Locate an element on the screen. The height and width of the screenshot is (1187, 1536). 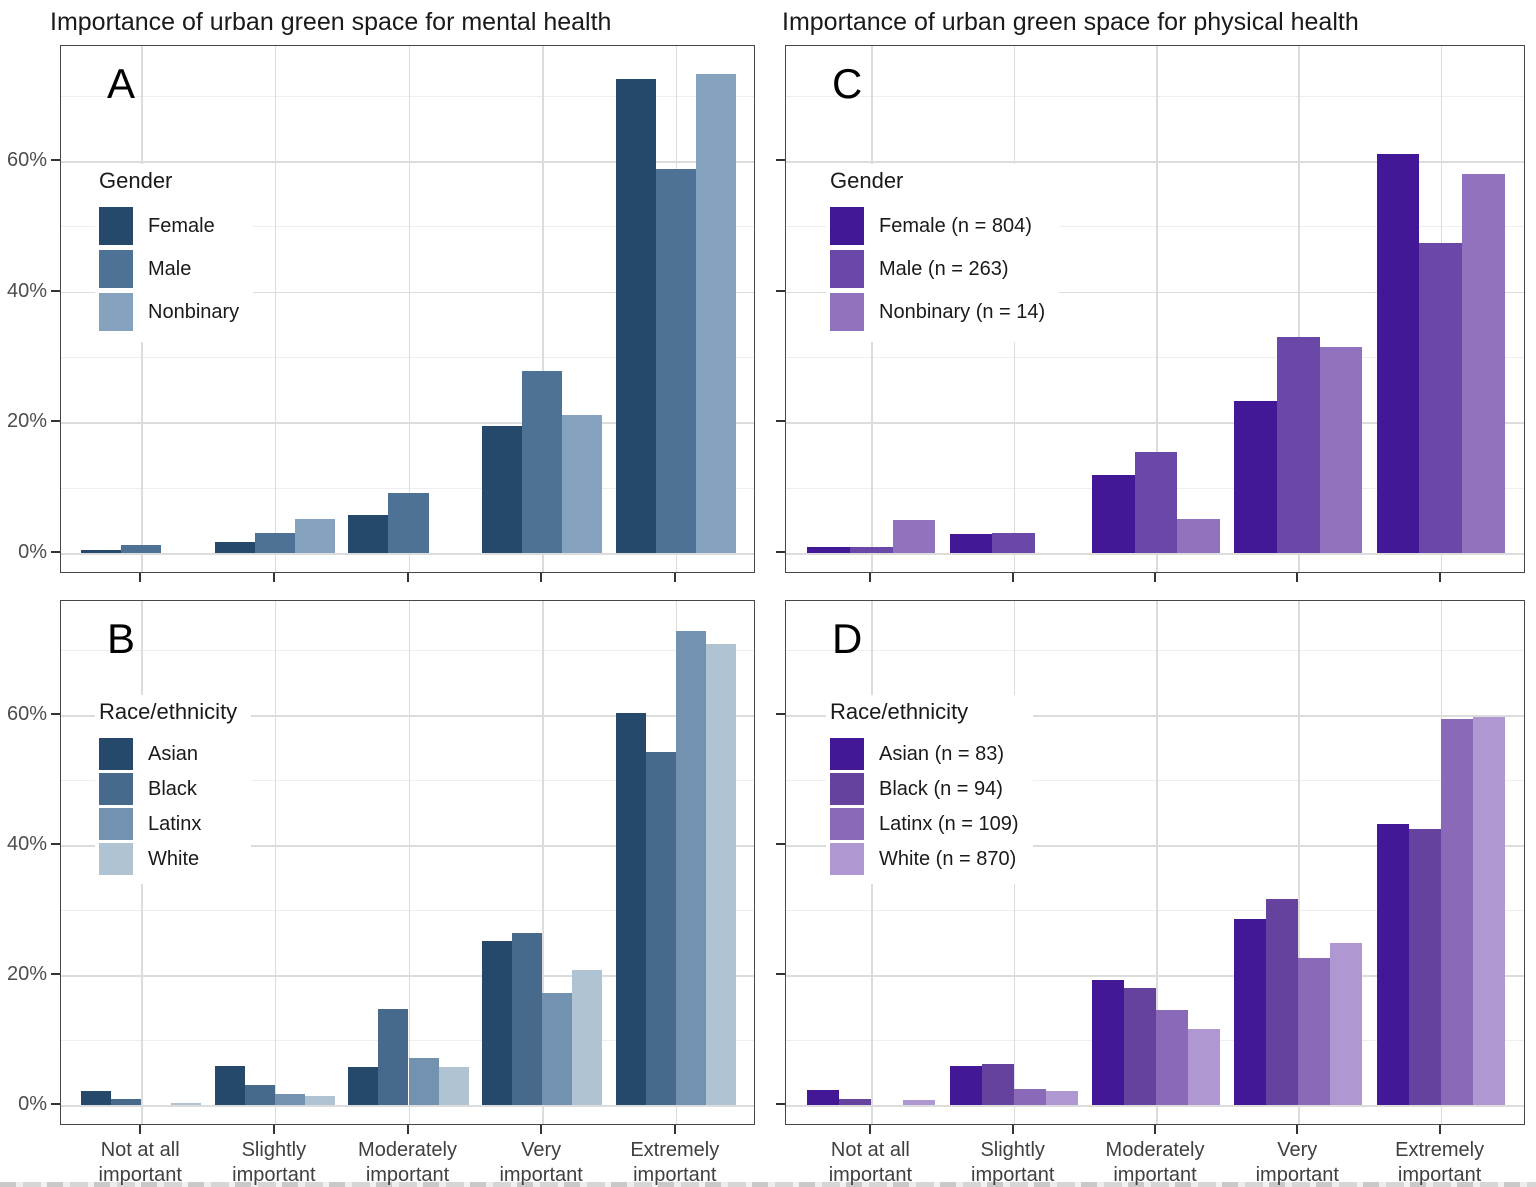
legend-B: Race/ethnicity Asian Black Latinx White is located at coordinates (173, 789).